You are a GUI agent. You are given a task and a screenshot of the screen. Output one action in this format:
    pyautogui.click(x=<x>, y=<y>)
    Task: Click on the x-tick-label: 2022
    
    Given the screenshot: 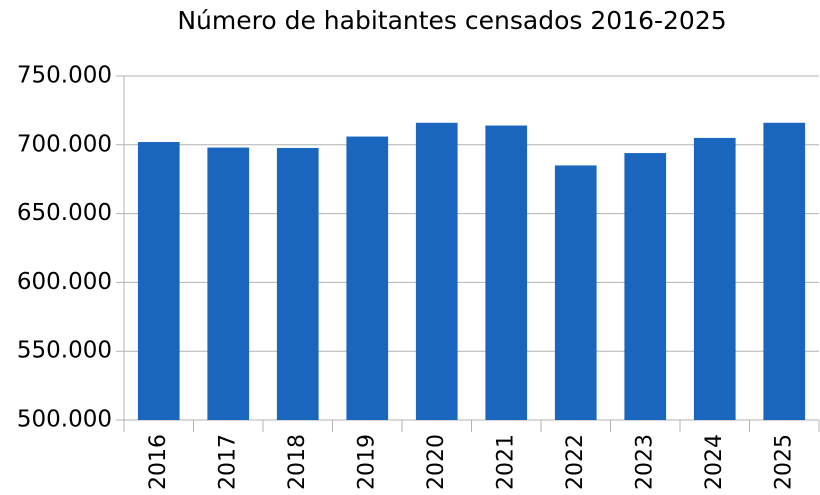 What is the action you would take?
    pyautogui.click(x=575, y=462)
    